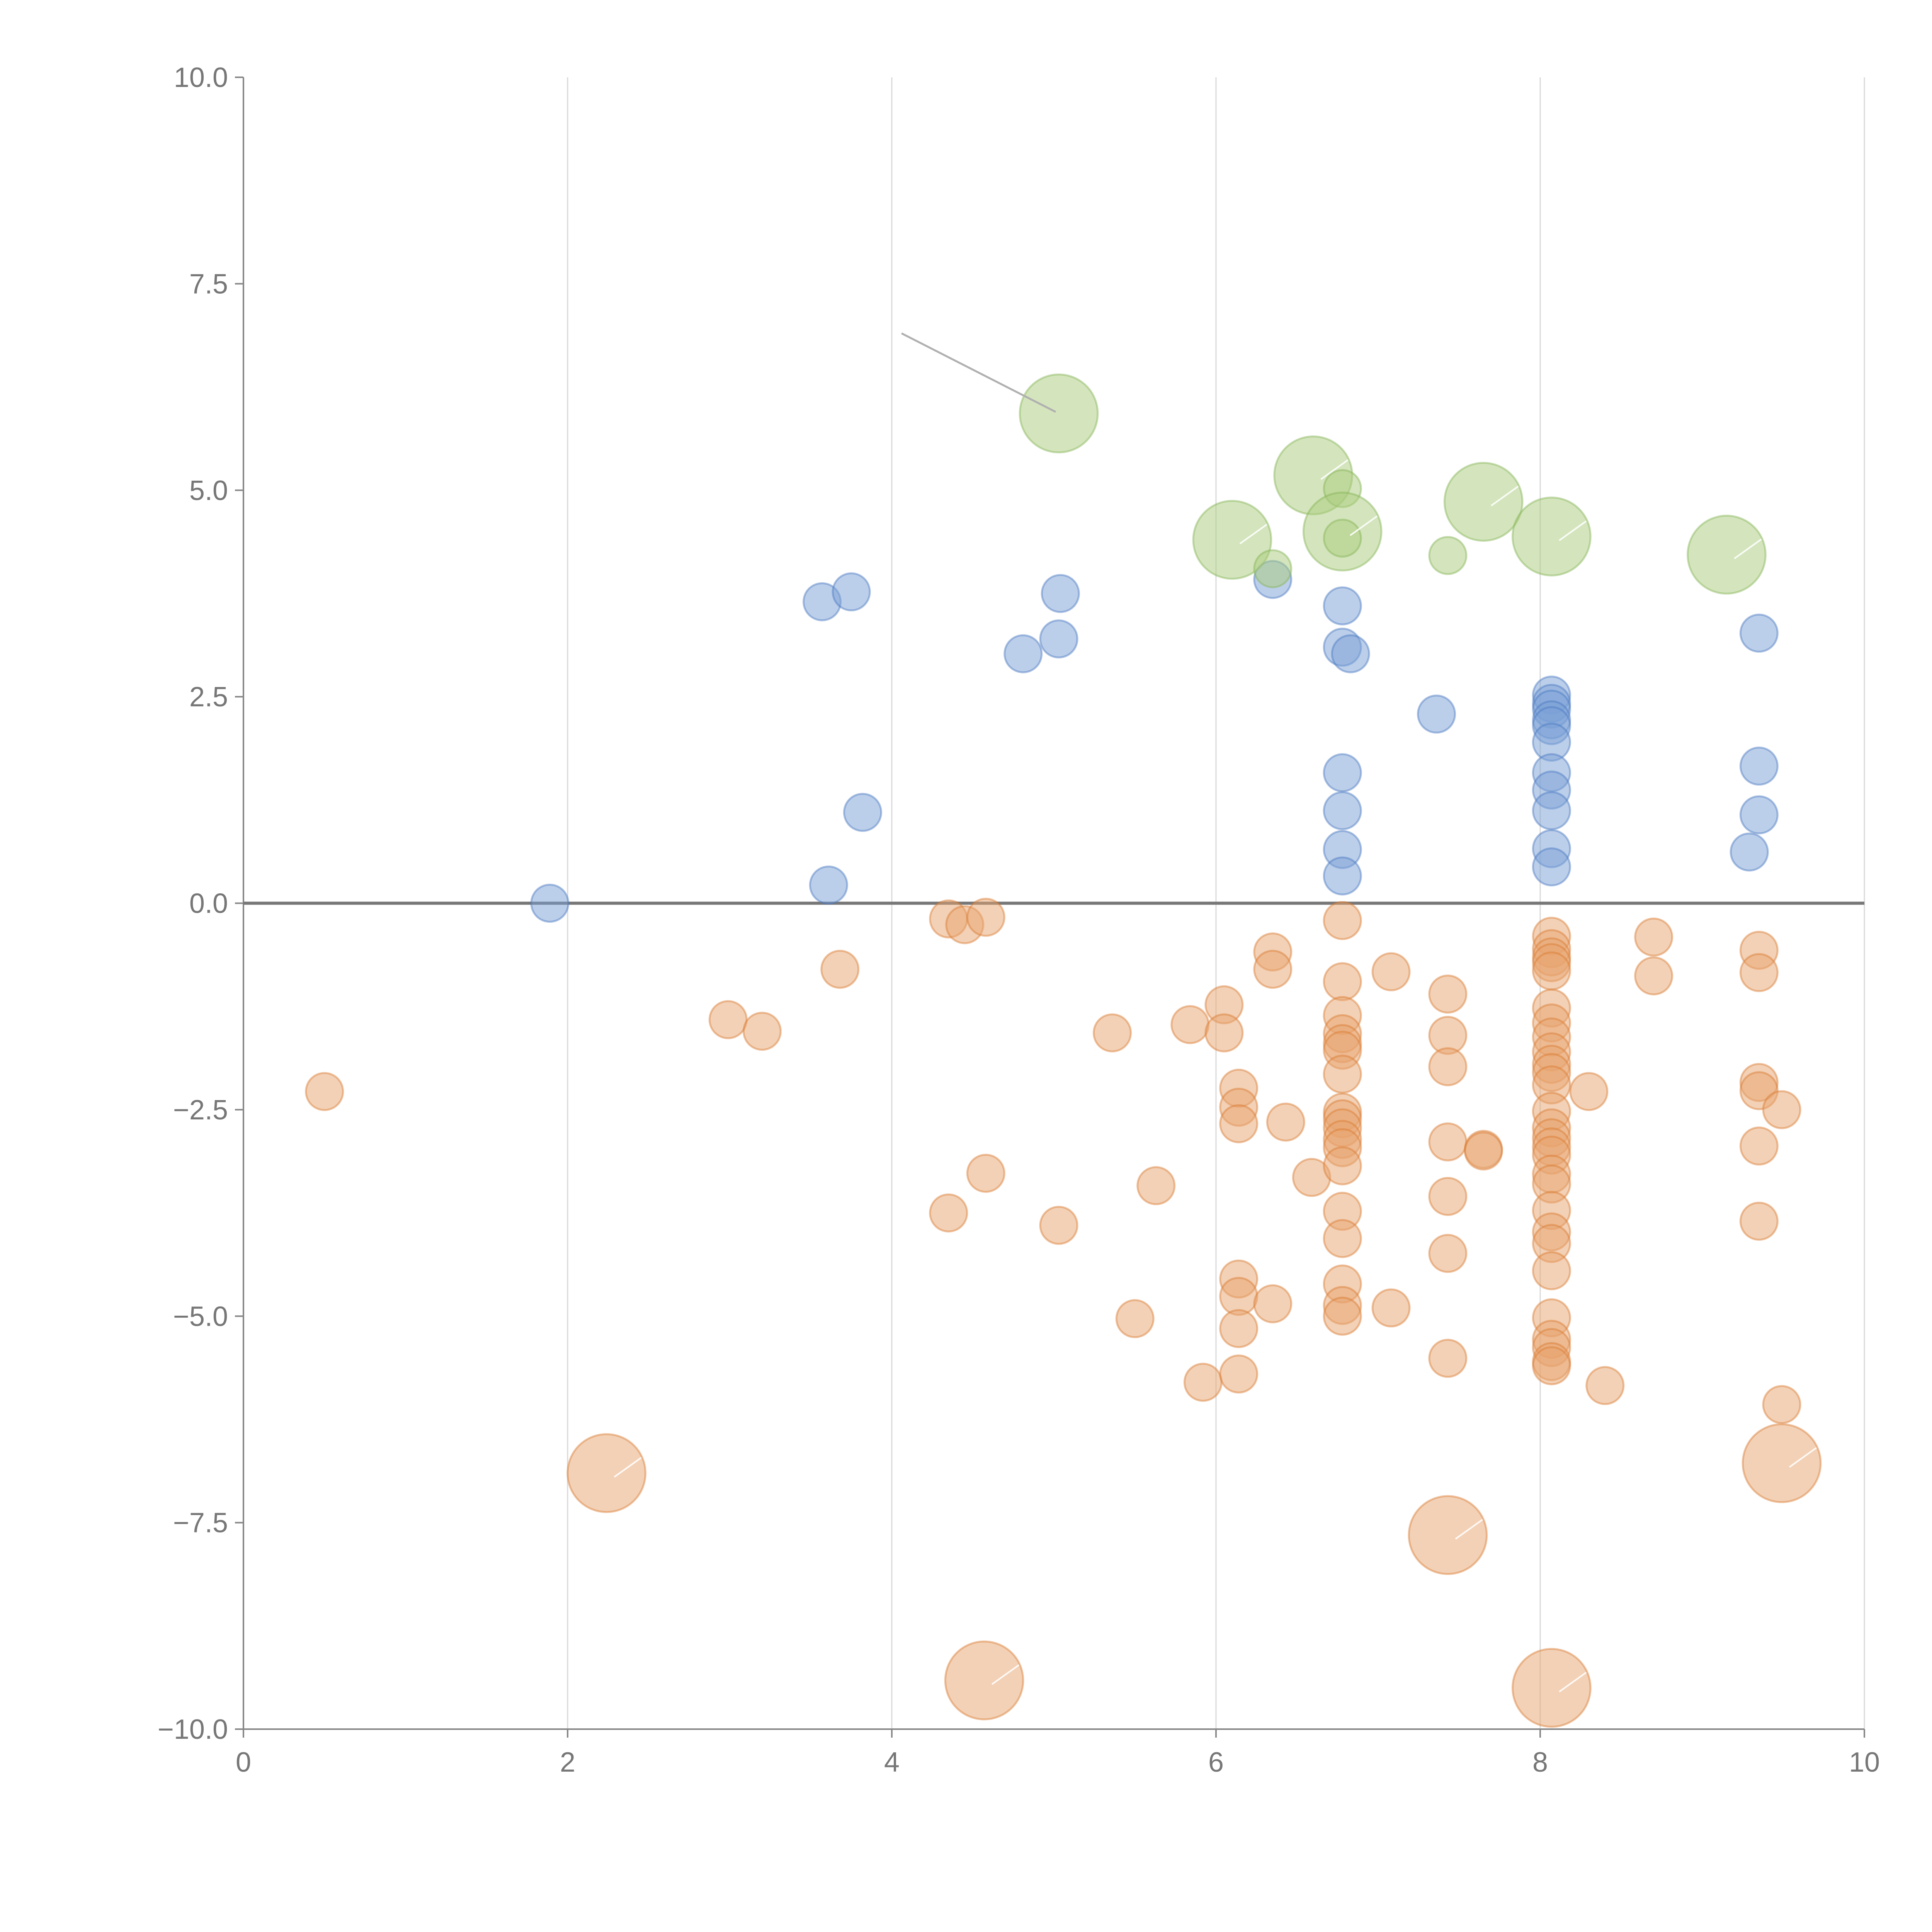  What do you see at coordinates (244, 1763) in the screenshot?
I see `x-tick-label-0: 0` at bounding box center [244, 1763].